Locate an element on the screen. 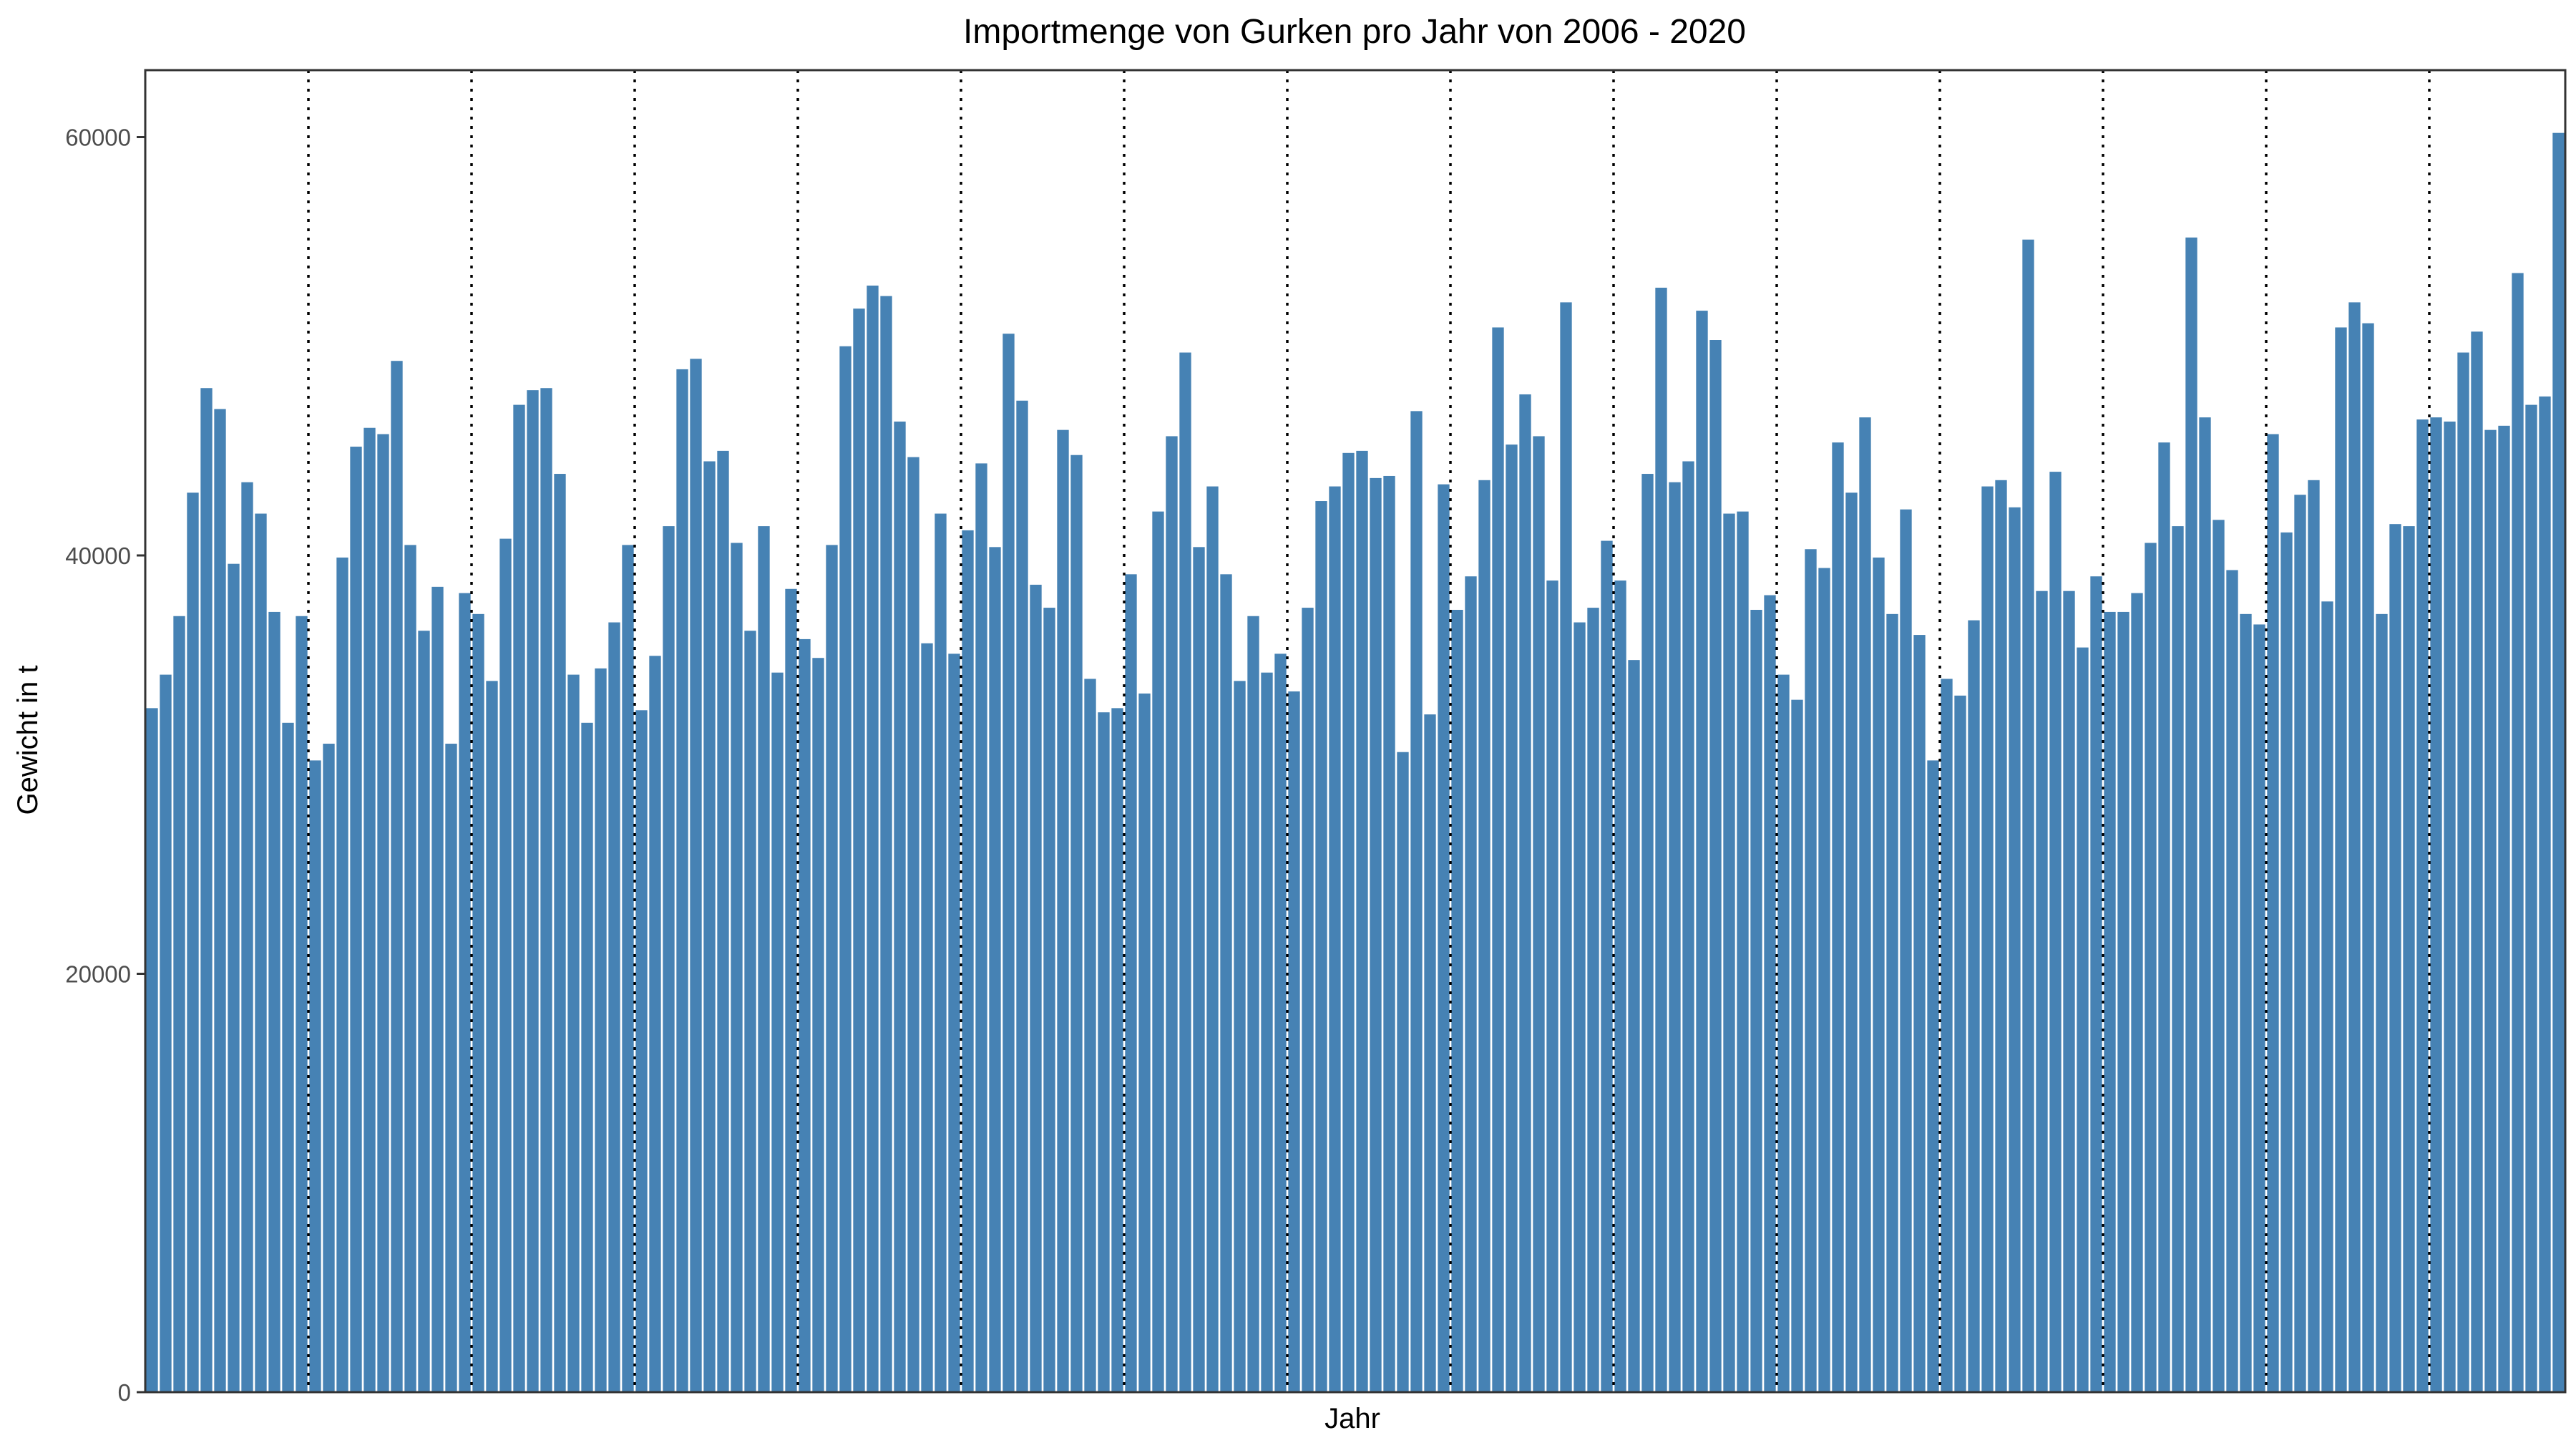  y-tick-label: 60000 is located at coordinates (98, 138).